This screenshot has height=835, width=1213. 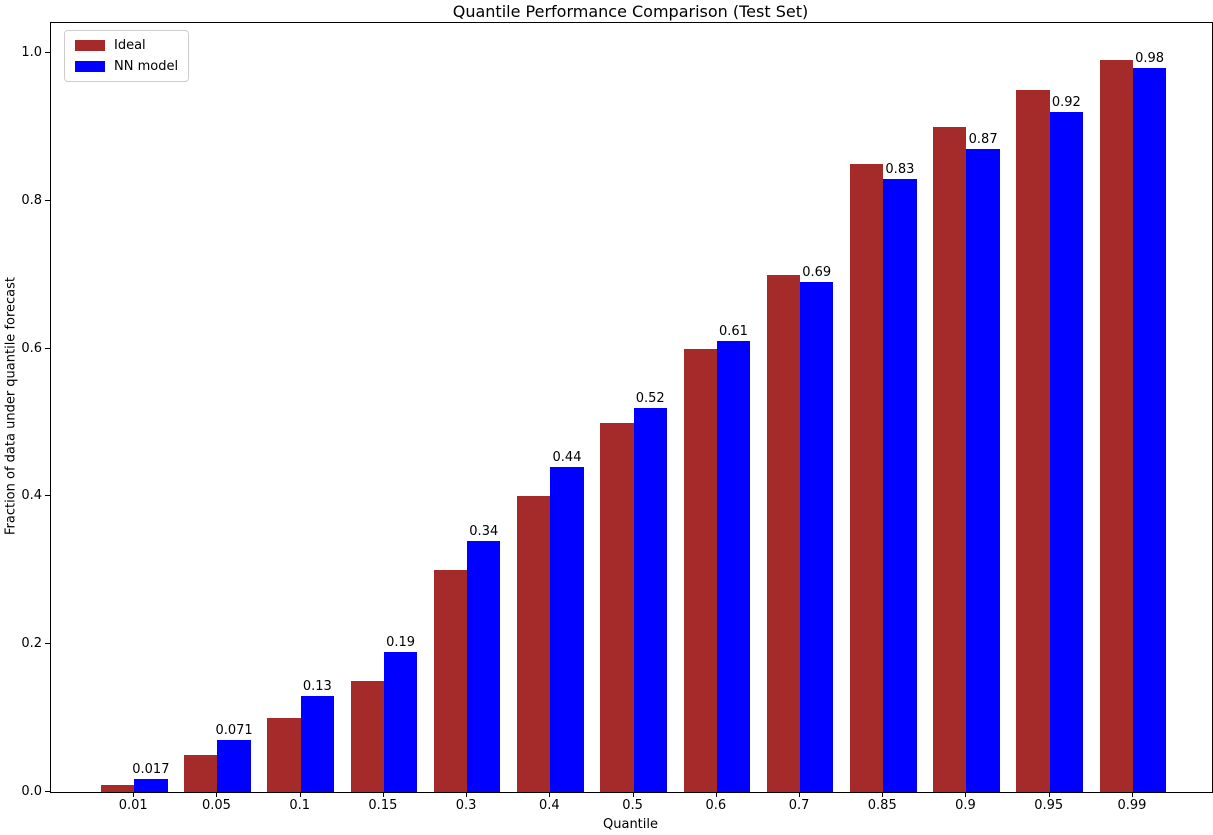 I want to click on x-tick-label: 0.15, so click(x=383, y=805).